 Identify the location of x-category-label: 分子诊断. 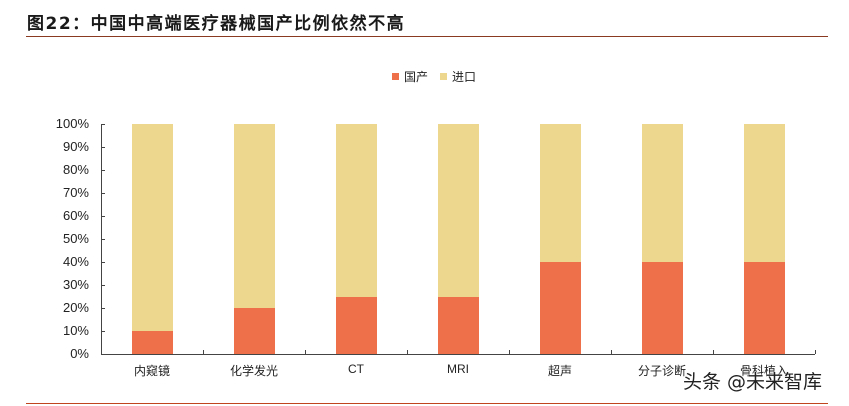
(661, 371).